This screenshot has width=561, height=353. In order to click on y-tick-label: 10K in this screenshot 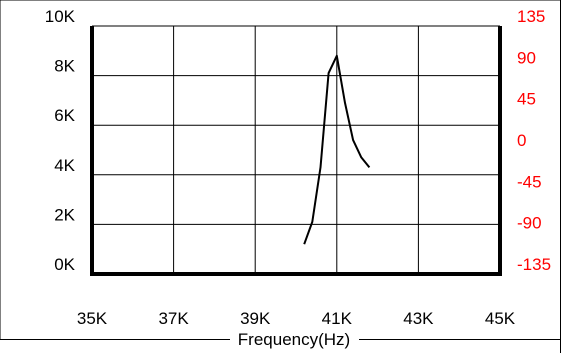, I will do `click(60, 16)`.